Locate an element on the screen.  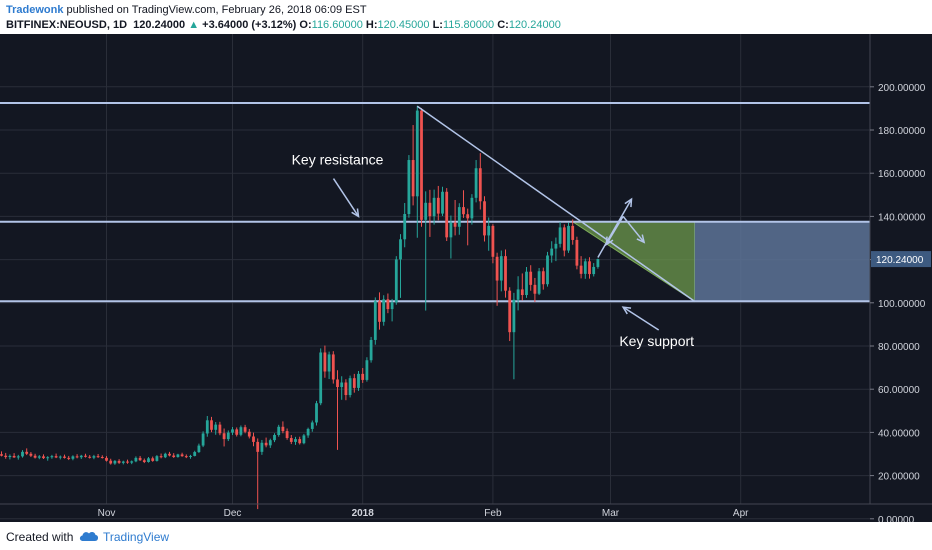
x-tick-label: Apr is located at coordinates (741, 513).